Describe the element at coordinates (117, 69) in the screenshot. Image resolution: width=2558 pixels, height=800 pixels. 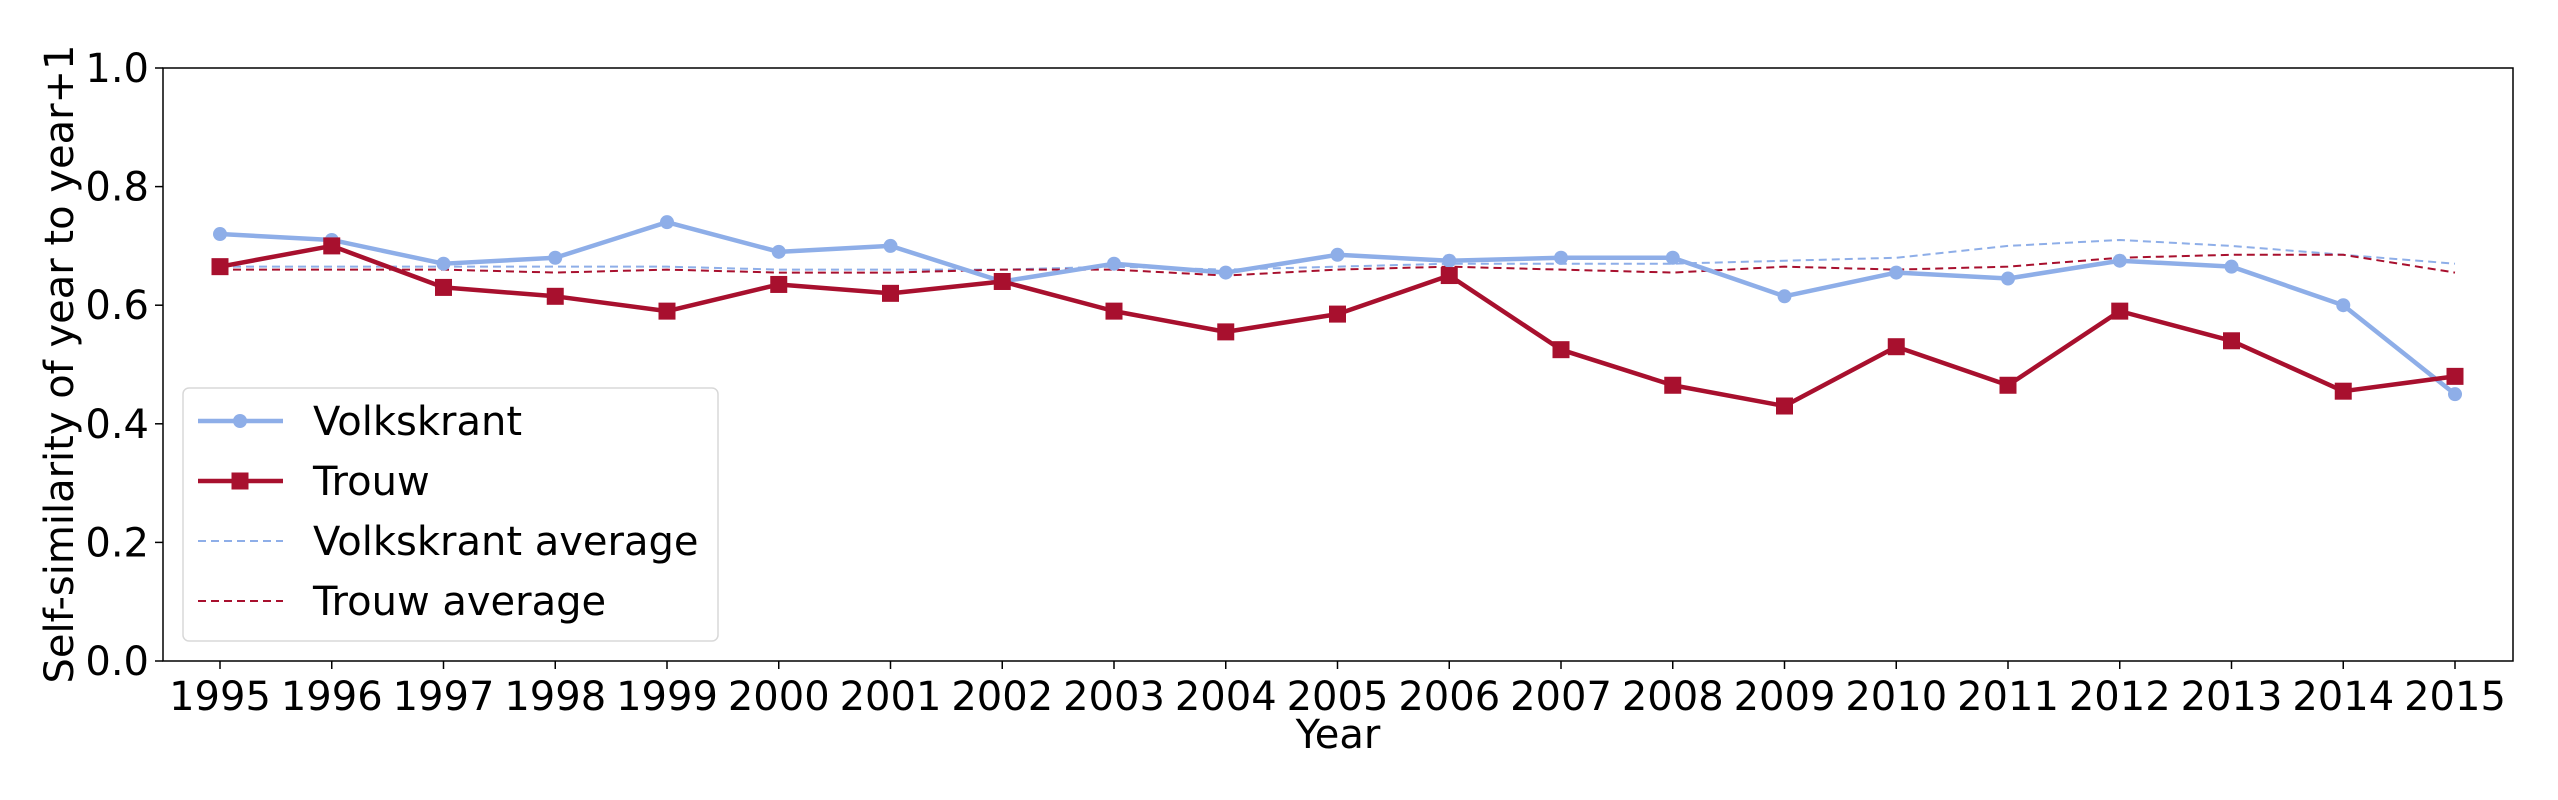
I see `y-tick-label: 1.0` at that location.